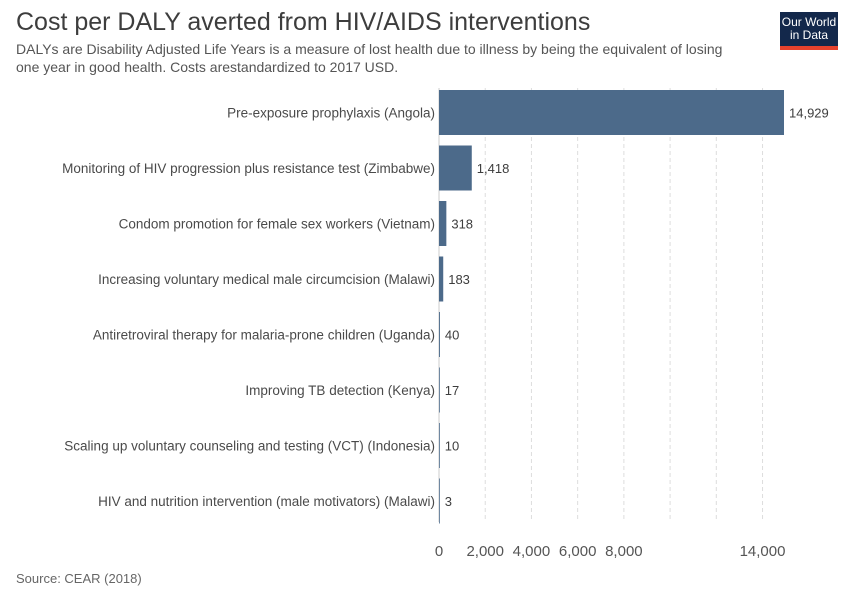 This screenshot has width=850, height=600. Describe the element at coordinates (452, 446) in the screenshot. I see `value-label: 10` at that location.